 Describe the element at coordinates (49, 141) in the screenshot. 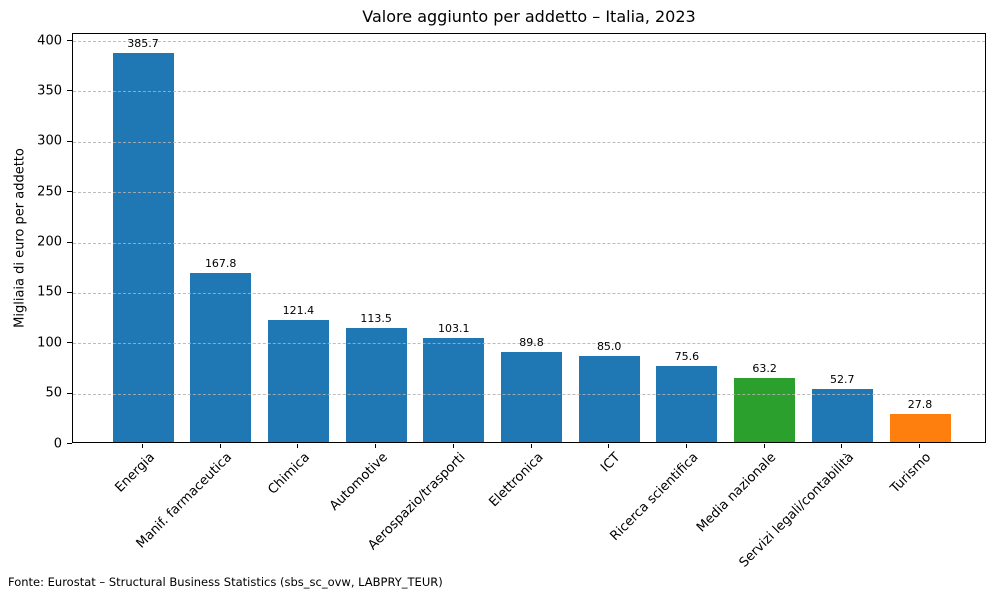

I see `y-tick-label-300: 300` at that location.